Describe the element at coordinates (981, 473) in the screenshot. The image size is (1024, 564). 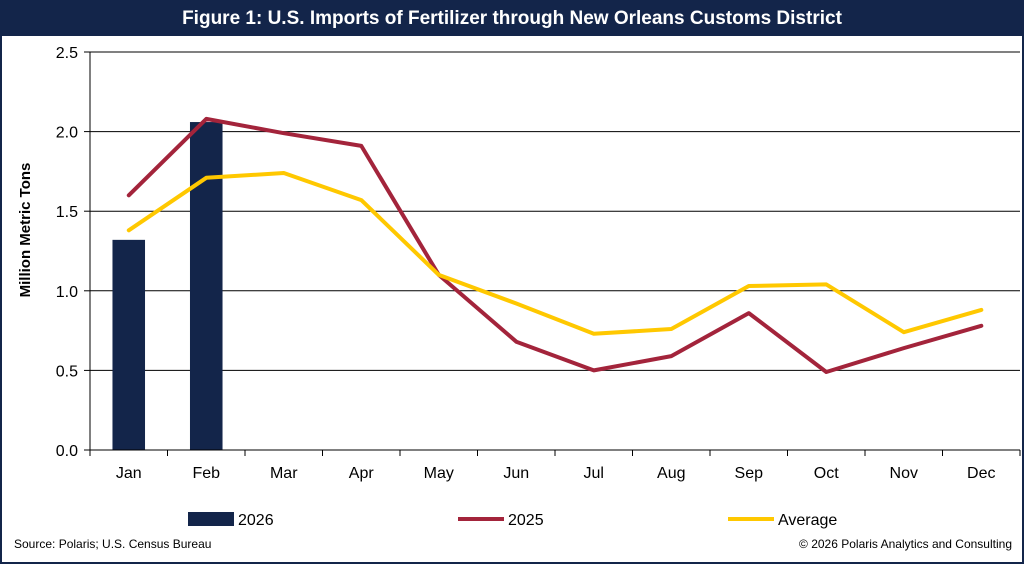
I see `x-tick-label: Dec` at that location.